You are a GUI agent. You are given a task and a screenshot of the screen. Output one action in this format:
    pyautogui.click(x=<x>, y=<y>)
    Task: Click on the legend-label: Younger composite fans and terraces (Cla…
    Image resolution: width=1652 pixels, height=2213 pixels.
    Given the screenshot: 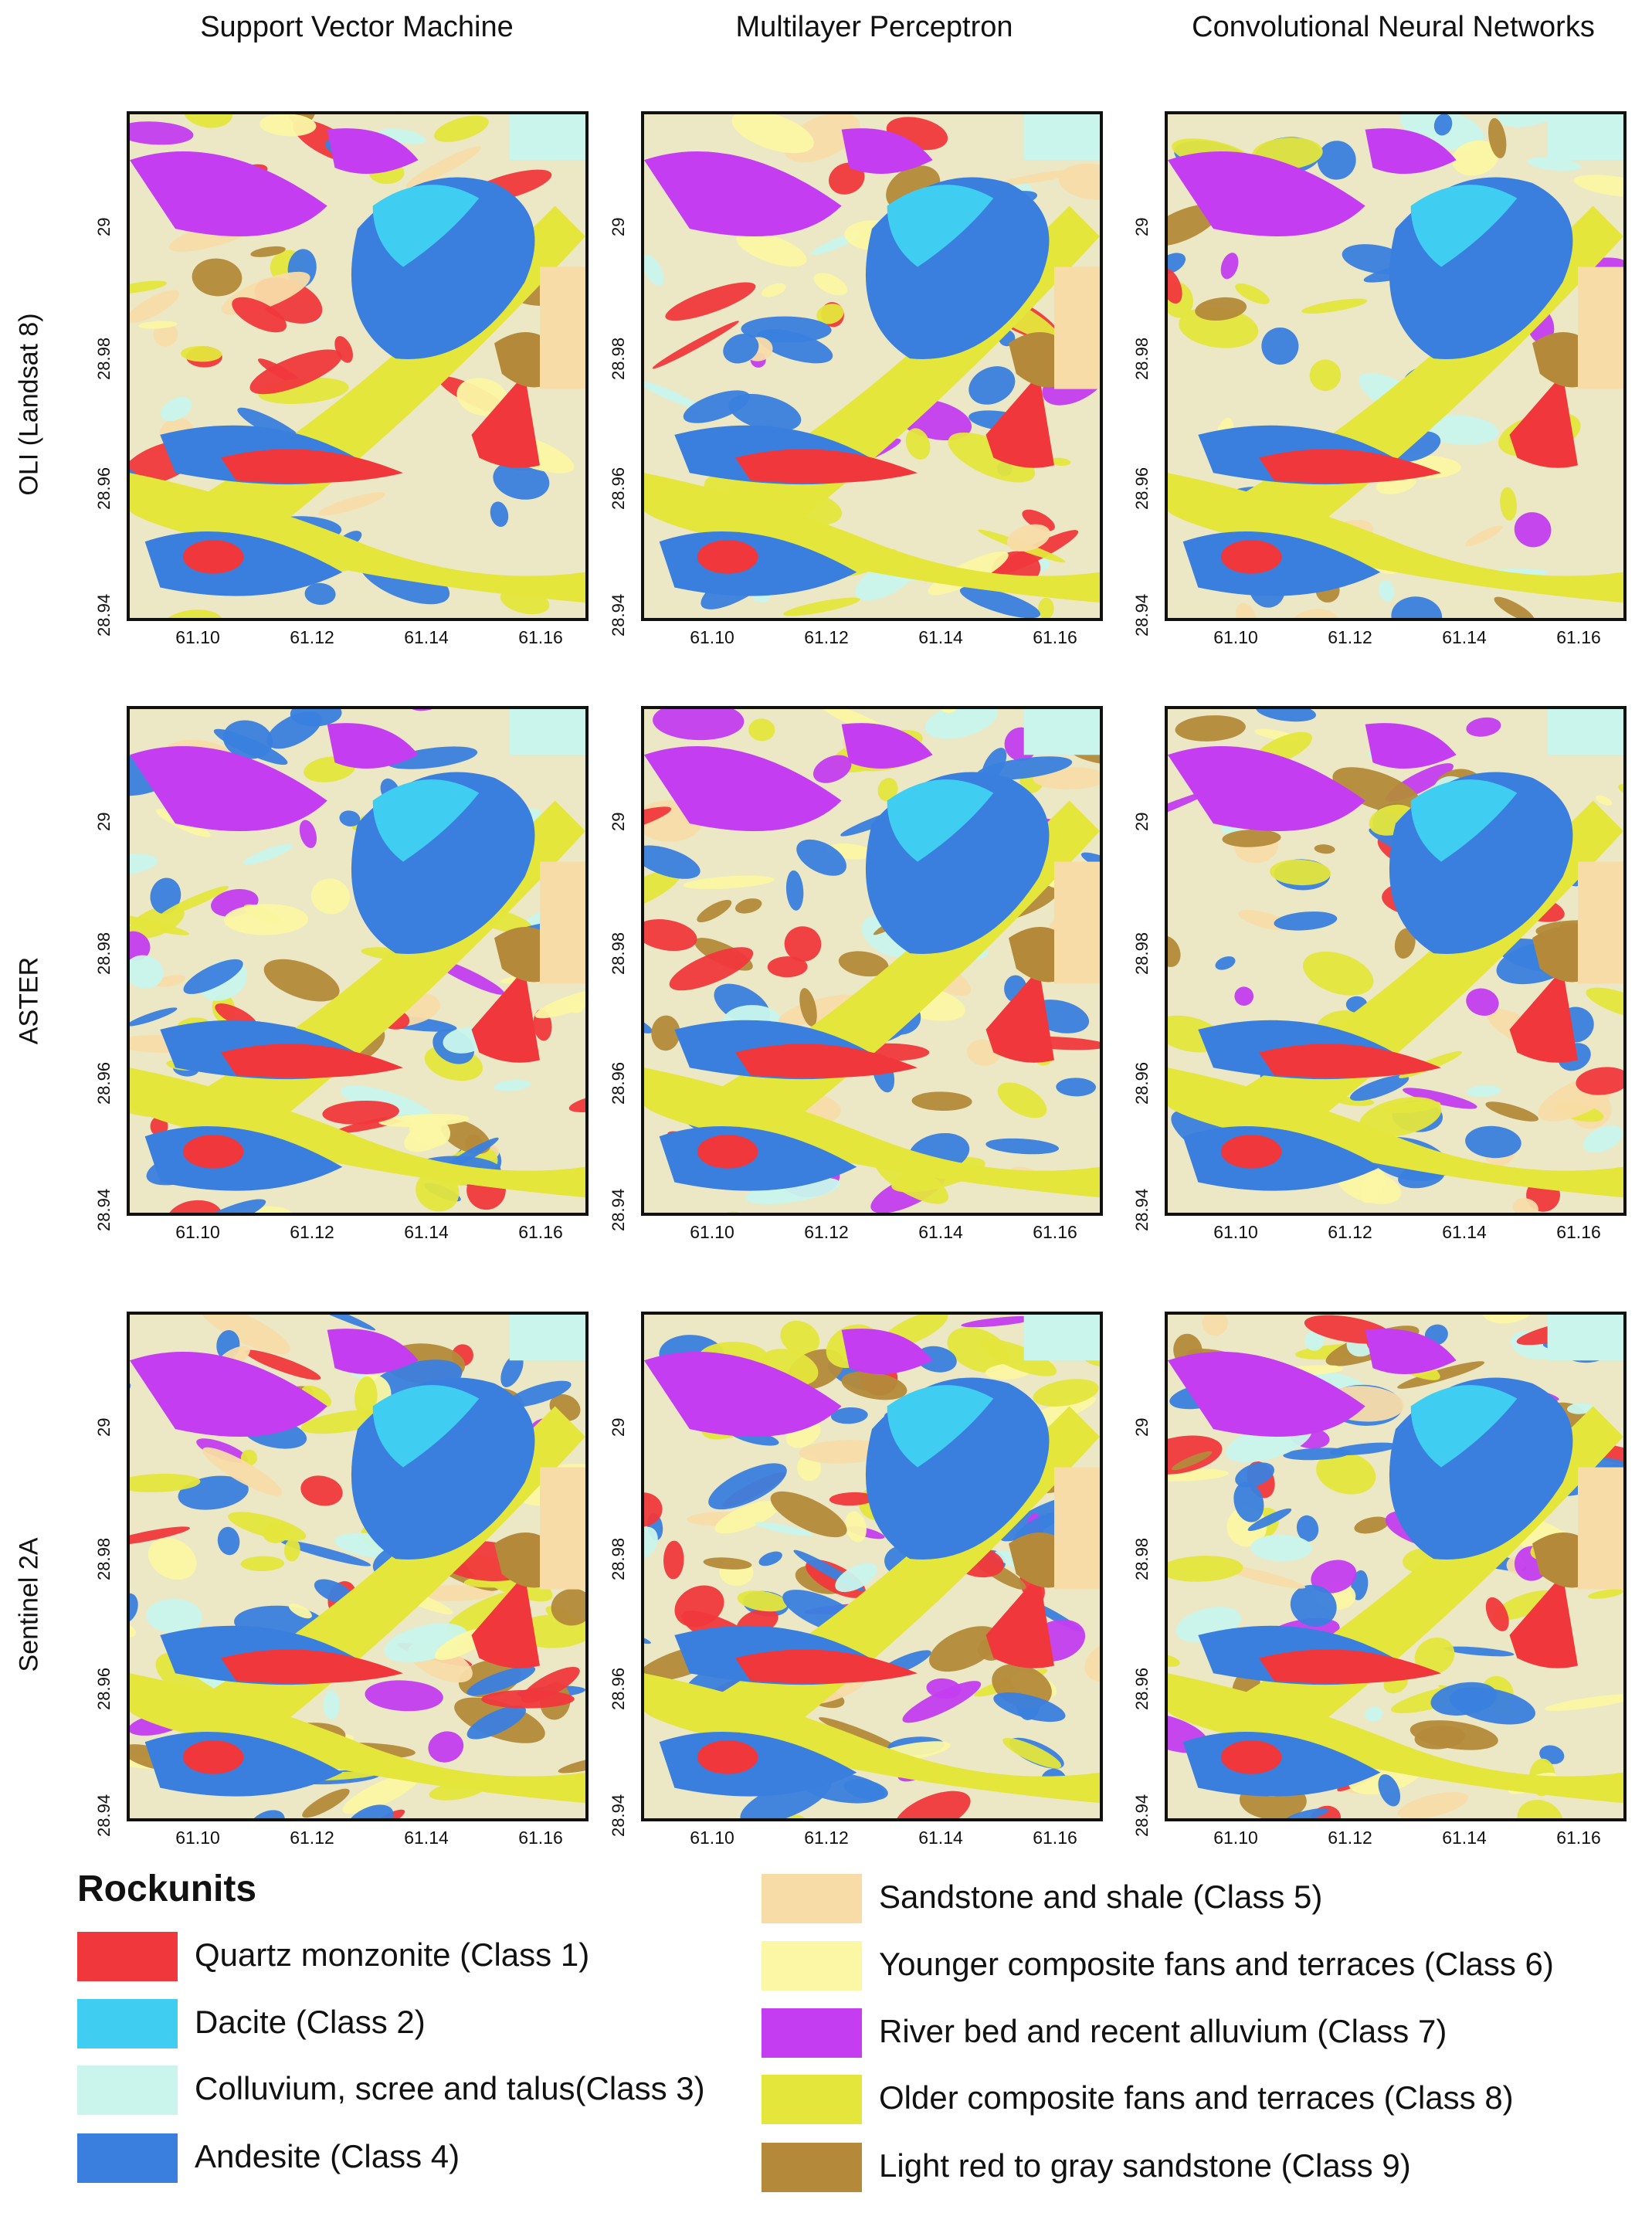 What is the action you would take?
    pyautogui.click(x=1216, y=1964)
    